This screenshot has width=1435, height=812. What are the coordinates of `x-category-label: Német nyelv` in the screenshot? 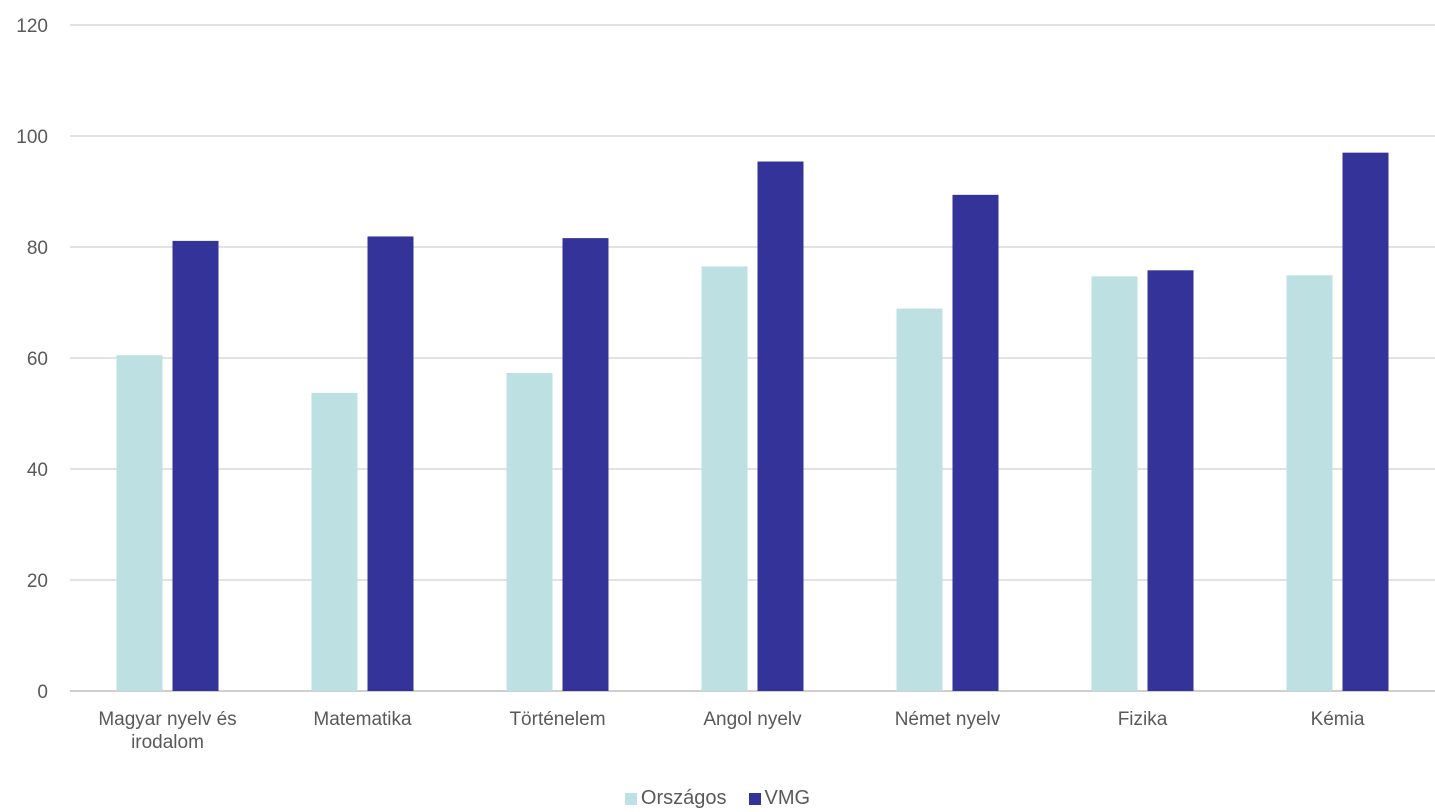 It's located at (948, 719).